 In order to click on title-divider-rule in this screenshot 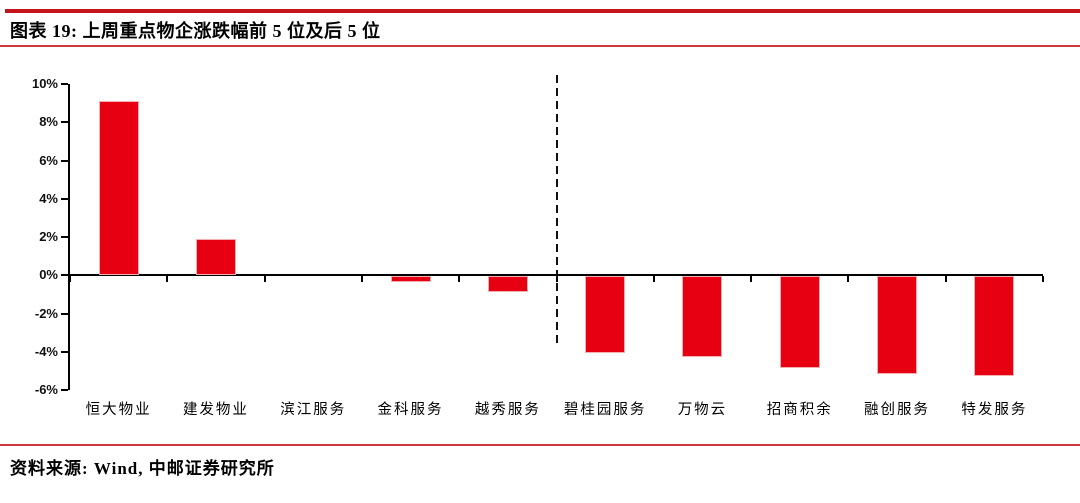, I will do `click(540, 46)`.